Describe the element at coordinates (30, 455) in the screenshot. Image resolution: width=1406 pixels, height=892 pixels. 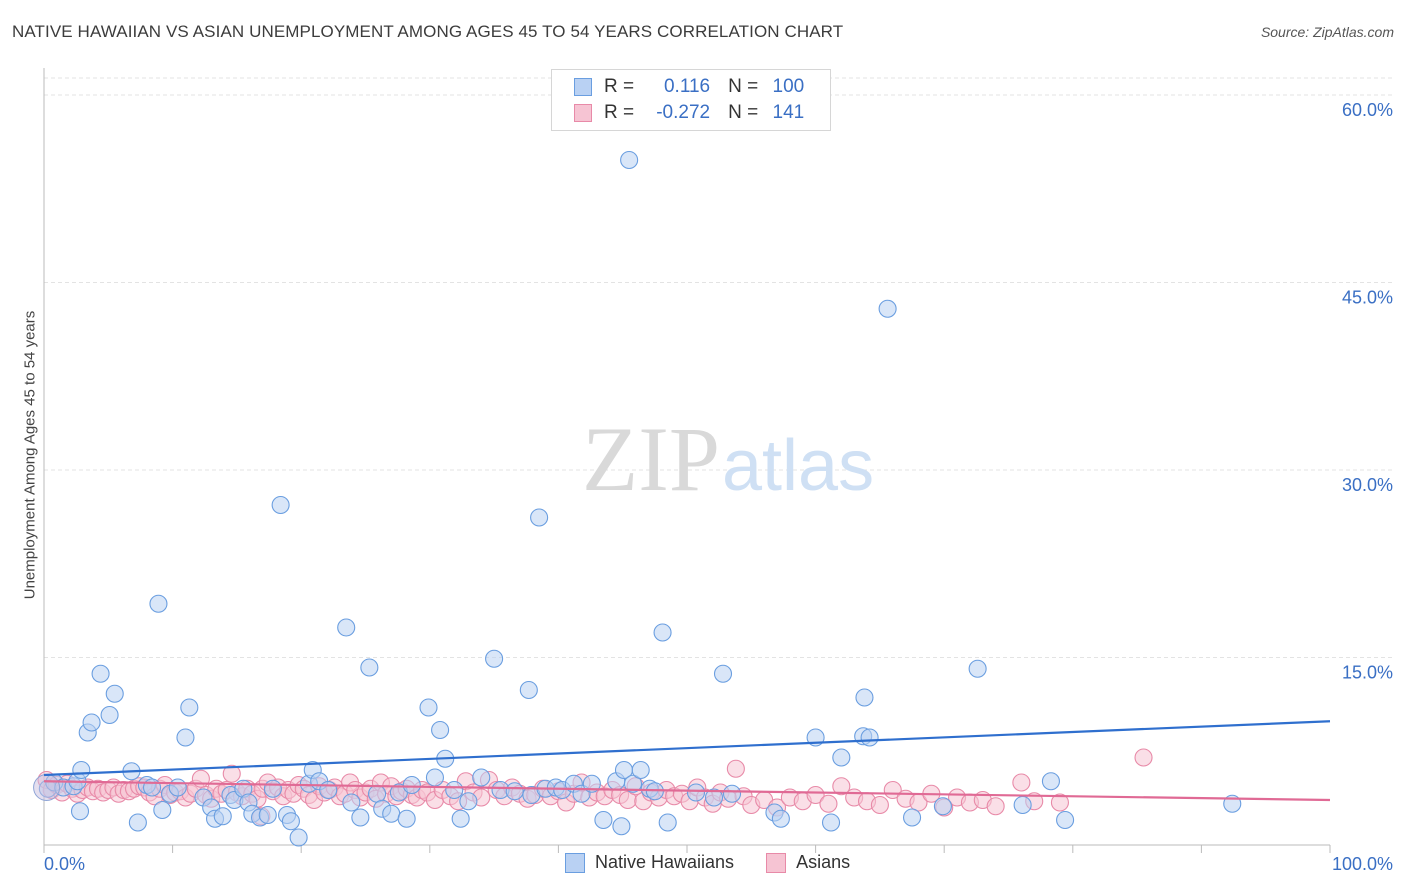
I see `y-axis-label: Unemployment Among Ages 45 to 54 years` at that location.